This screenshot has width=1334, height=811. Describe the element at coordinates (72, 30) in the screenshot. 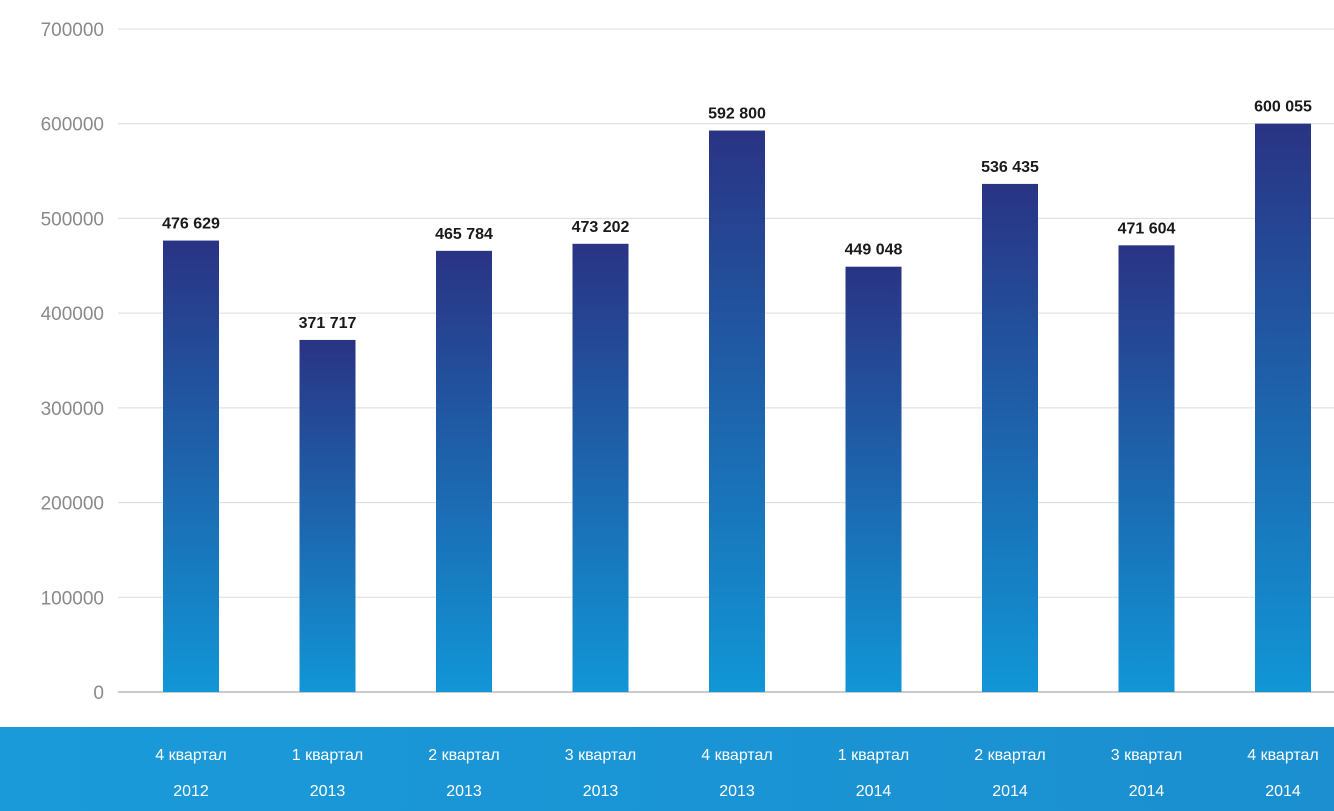

I see `y-tick-label: 700000` at that location.